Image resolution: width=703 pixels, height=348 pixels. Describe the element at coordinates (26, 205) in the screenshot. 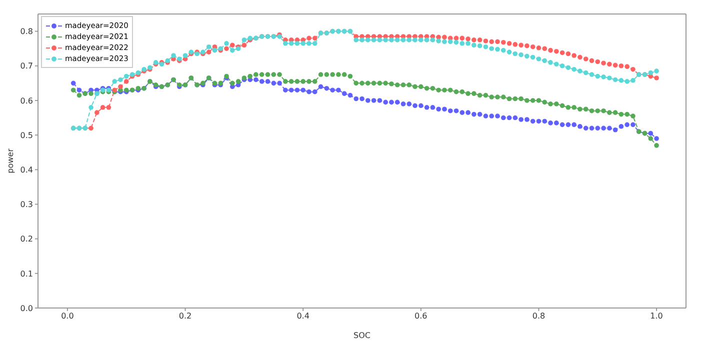

I see `y-tick-label: 0.3` at that location.